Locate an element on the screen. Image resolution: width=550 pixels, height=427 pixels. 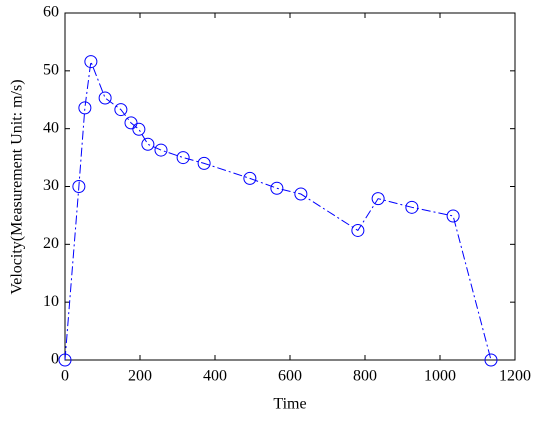
x-tick-label: 400 is located at coordinates (215, 376).